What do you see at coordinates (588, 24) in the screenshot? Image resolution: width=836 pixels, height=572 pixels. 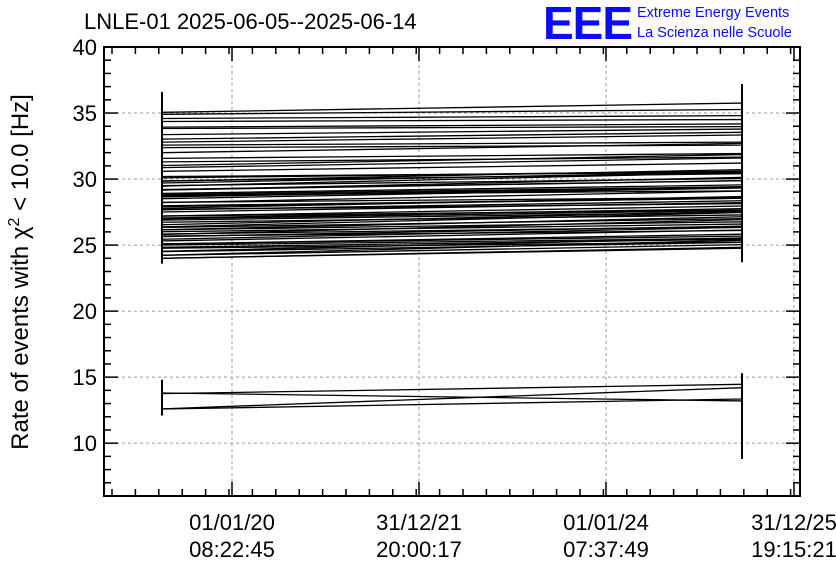 I see `eee-logo: EEE` at bounding box center [588, 24].